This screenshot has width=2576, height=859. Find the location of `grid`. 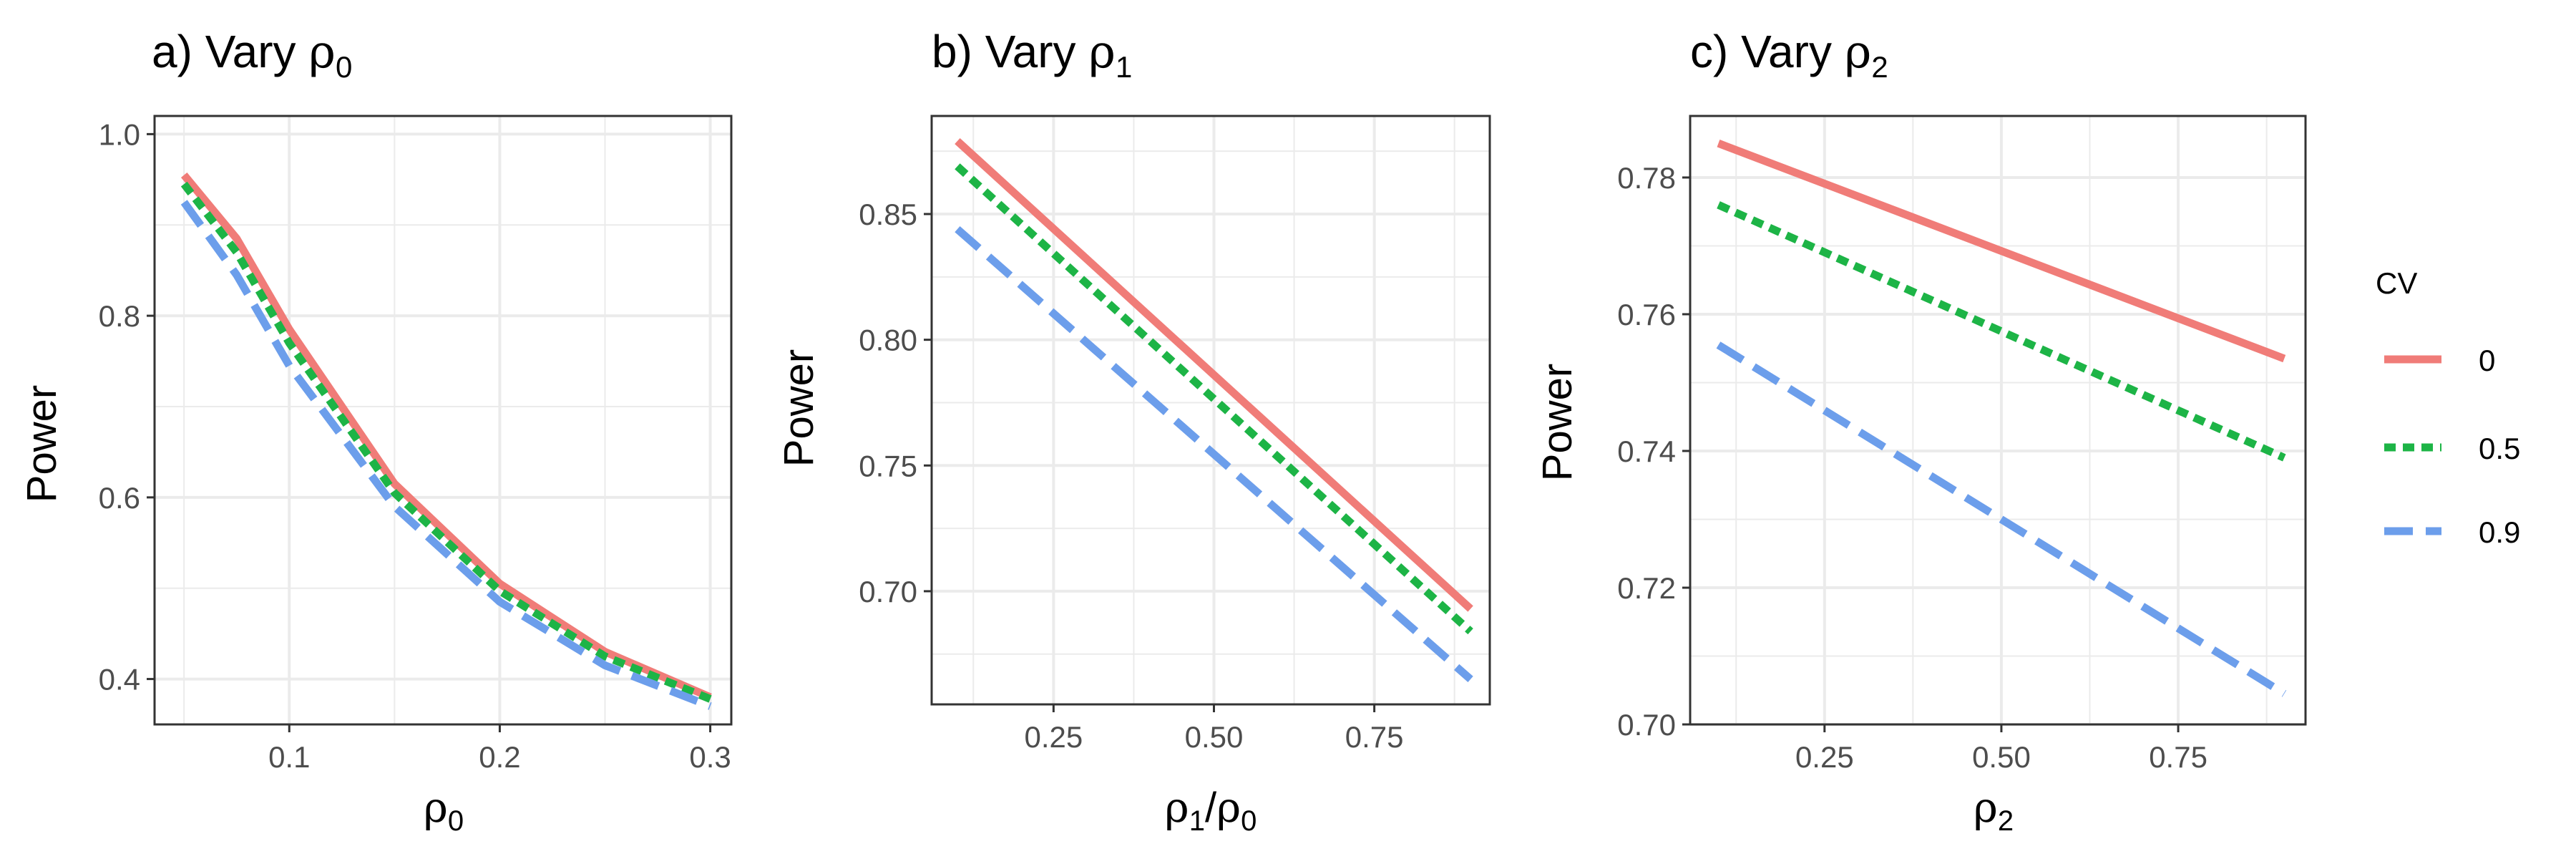

grid is located at coordinates (1211, 410).